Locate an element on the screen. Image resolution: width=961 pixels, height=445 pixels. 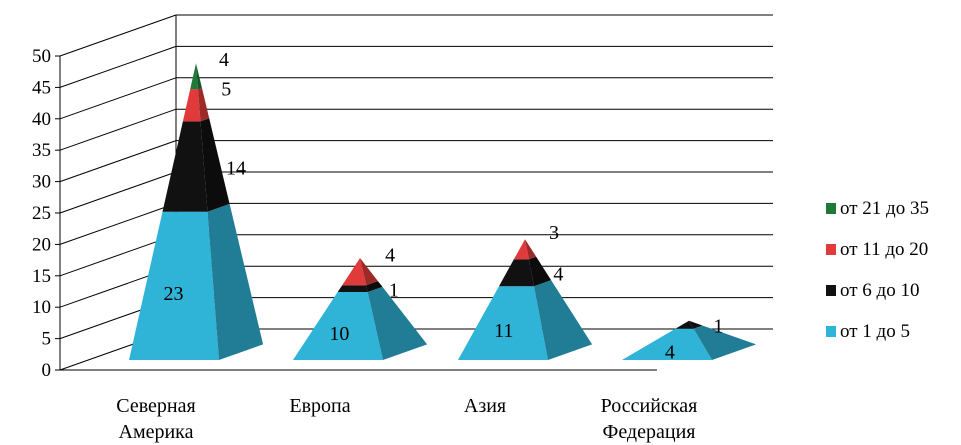
data-label: 10 is located at coordinates (339, 334).